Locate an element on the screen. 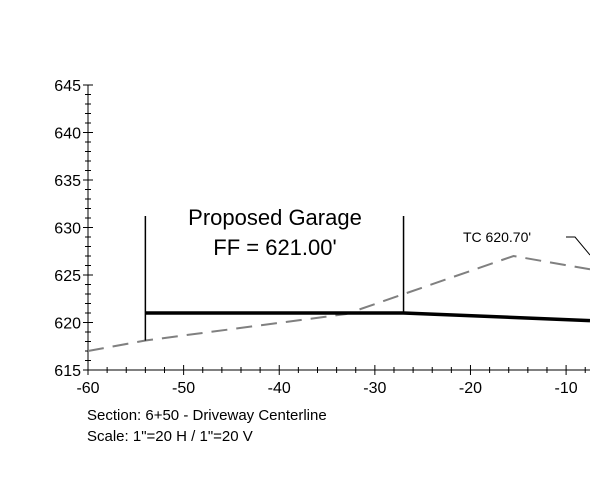 This screenshot has height=485, width=590. y-tick-label: 645 is located at coordinates (67, 86).